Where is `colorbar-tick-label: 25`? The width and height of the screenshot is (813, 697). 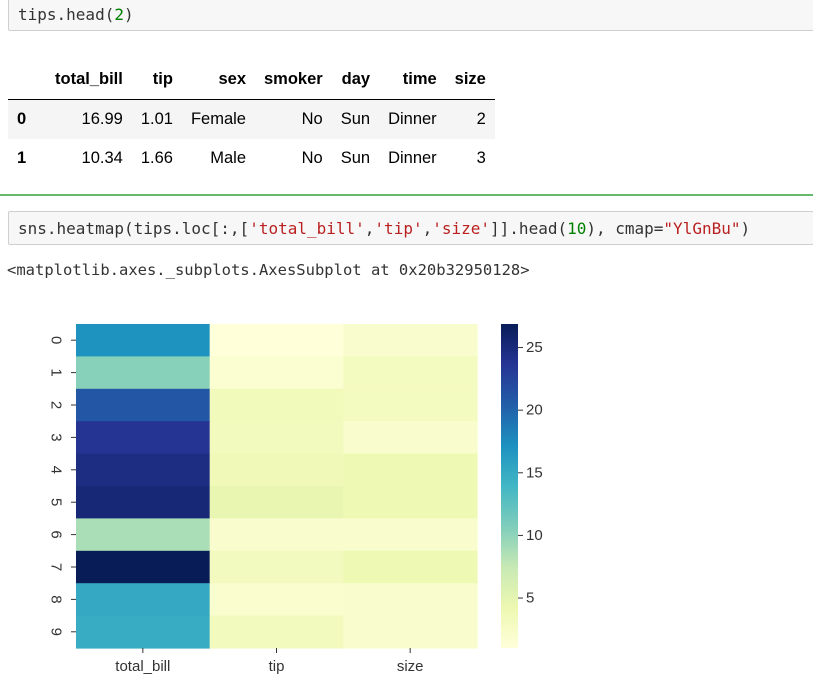 colorbar-tick-label: 25 is located at coordinates (534, 347).